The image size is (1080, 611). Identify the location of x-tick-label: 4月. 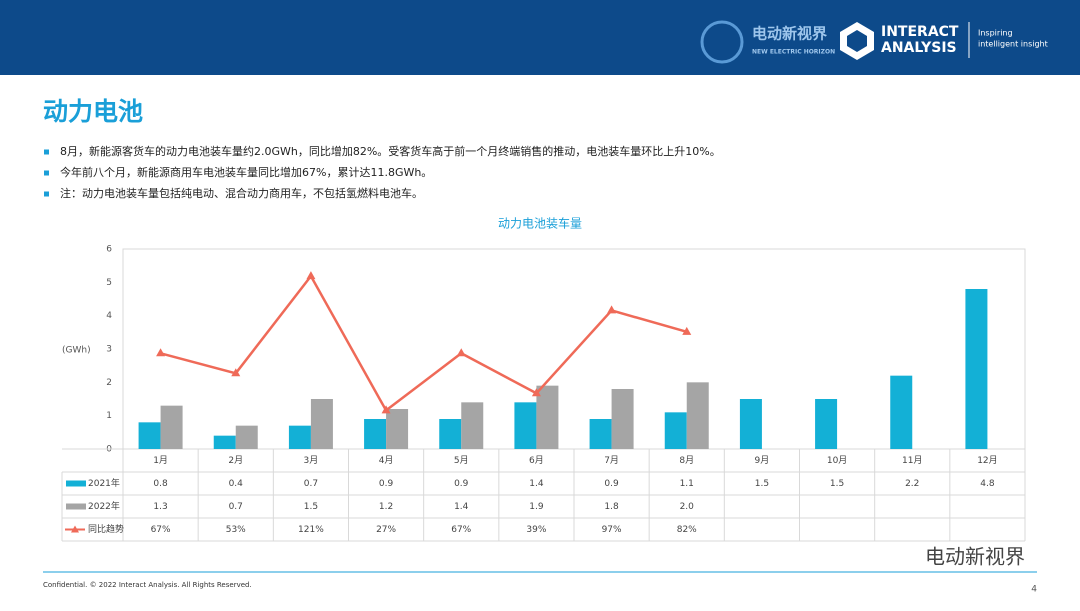
(386, 460).